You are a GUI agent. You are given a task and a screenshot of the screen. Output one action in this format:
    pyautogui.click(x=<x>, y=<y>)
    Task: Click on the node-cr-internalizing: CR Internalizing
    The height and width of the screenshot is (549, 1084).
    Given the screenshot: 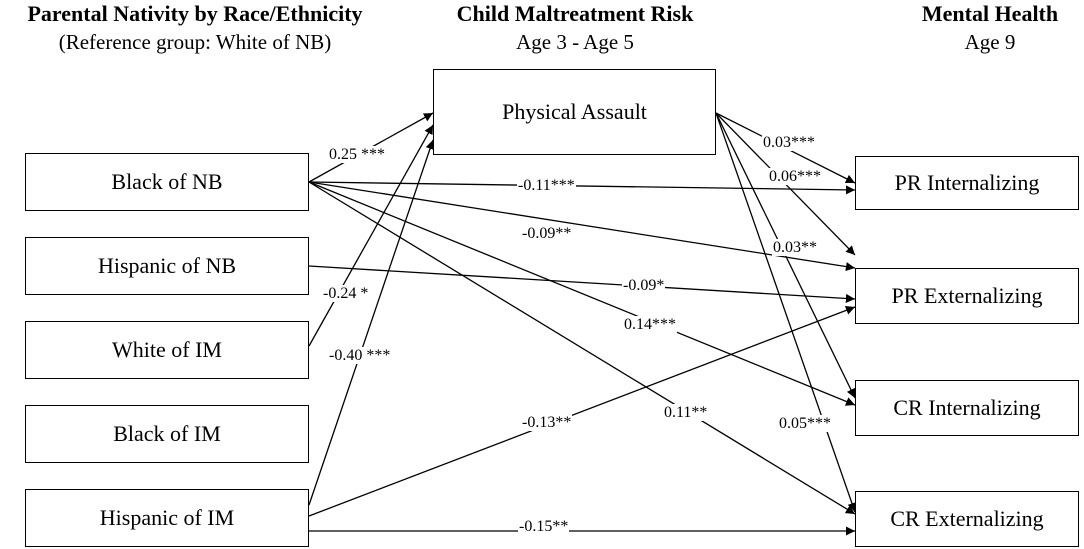 What is the action you would take?
    pyautogui.click(x=967, y=408)
    